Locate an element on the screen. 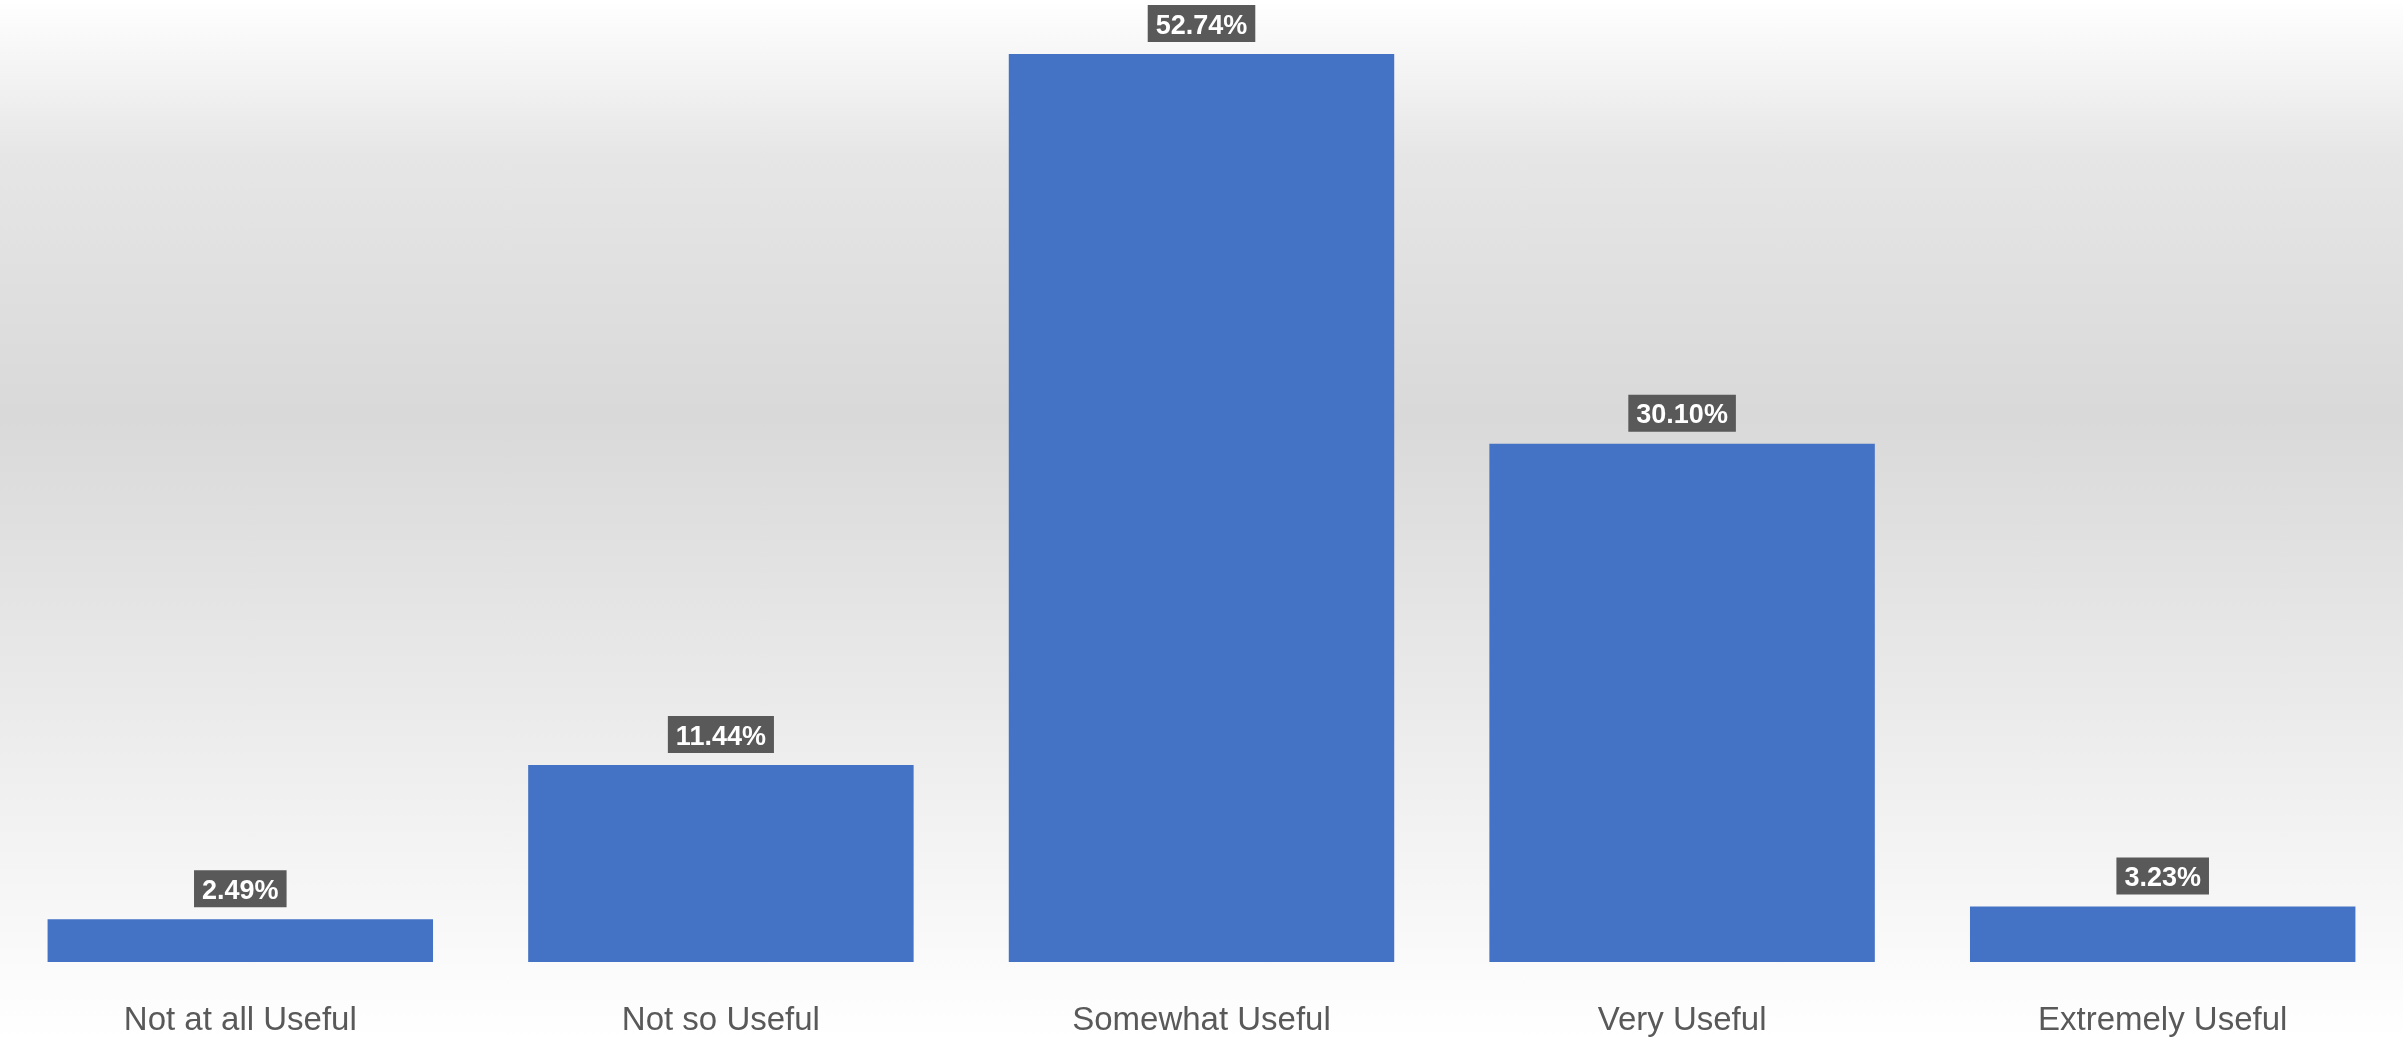 The width and height of the screenshot is (2403, 1040). data-label: 52.74% is located at coordinates (1201, 24).